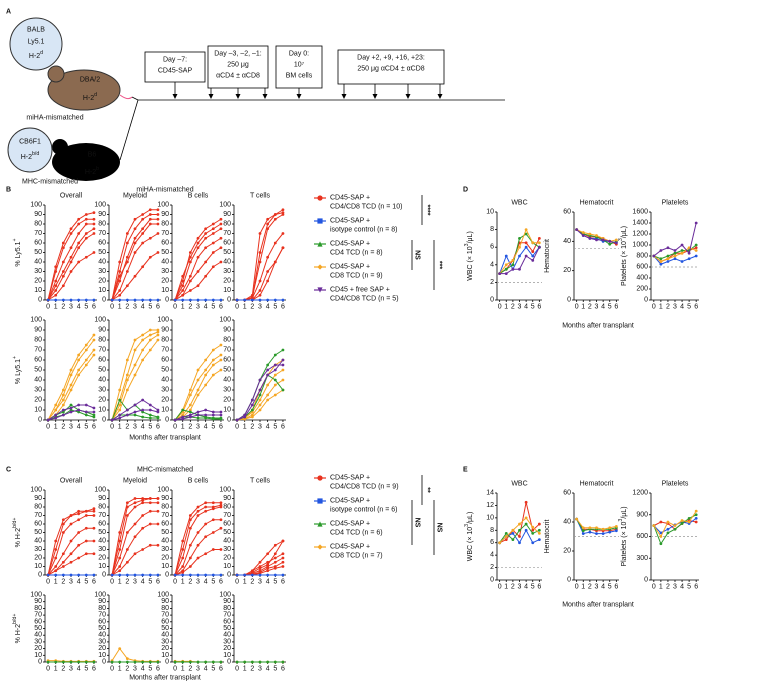 The height and width of the screenshot is (682, 768). I want to click on y-tick-label: 40, so click(38, 541).